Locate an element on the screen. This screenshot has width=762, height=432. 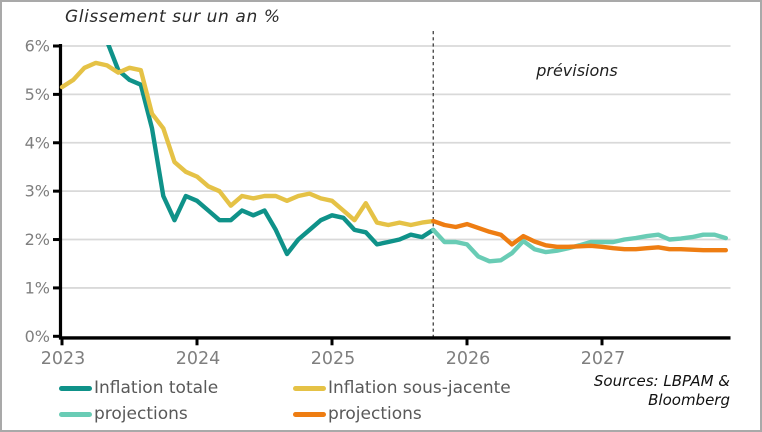
sources-line1: Sources: LBPAM & is located at coordinates (661, 381).